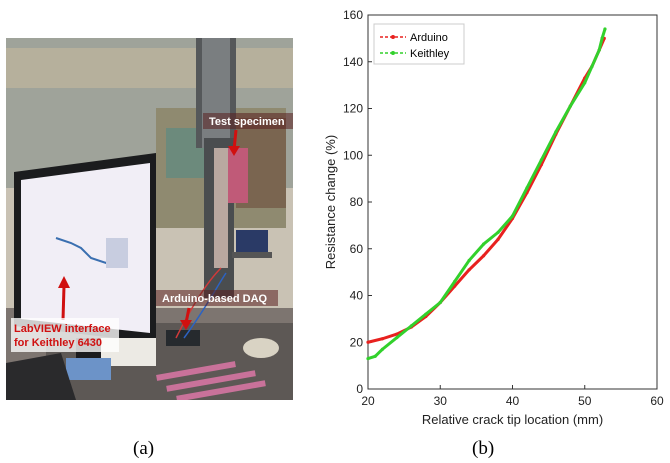 The image size is (670, 463). What do you see at coordinates (88, 369) in the screenshot?
I see `blue-box` at bounding box center [88, 369].